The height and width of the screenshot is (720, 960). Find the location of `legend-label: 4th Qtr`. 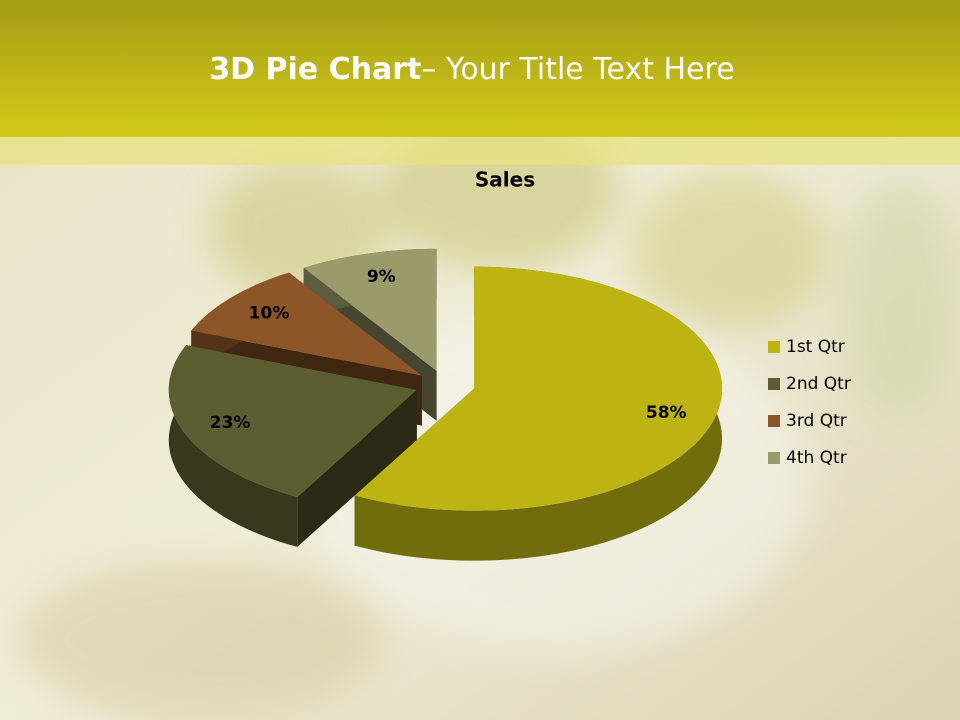

legend-label: 4th Qtr is located at coordinates (816, 458).